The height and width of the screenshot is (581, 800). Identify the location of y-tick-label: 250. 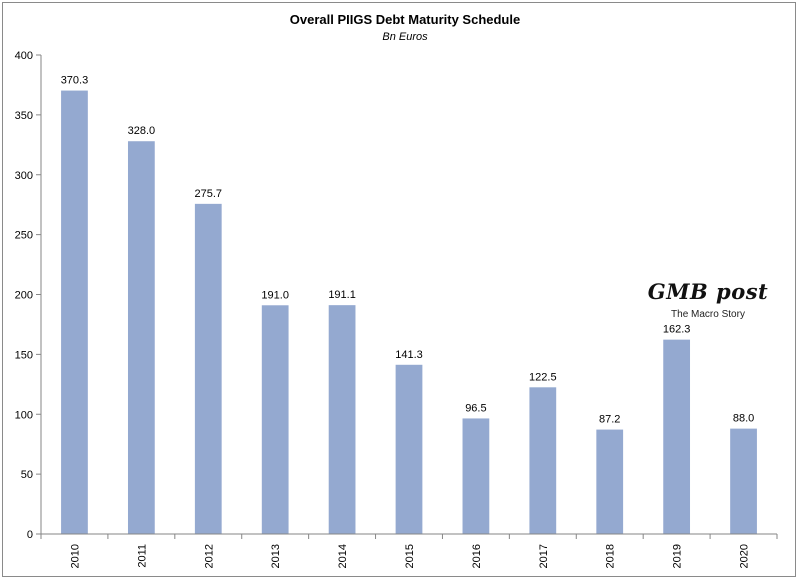
(24, 236).